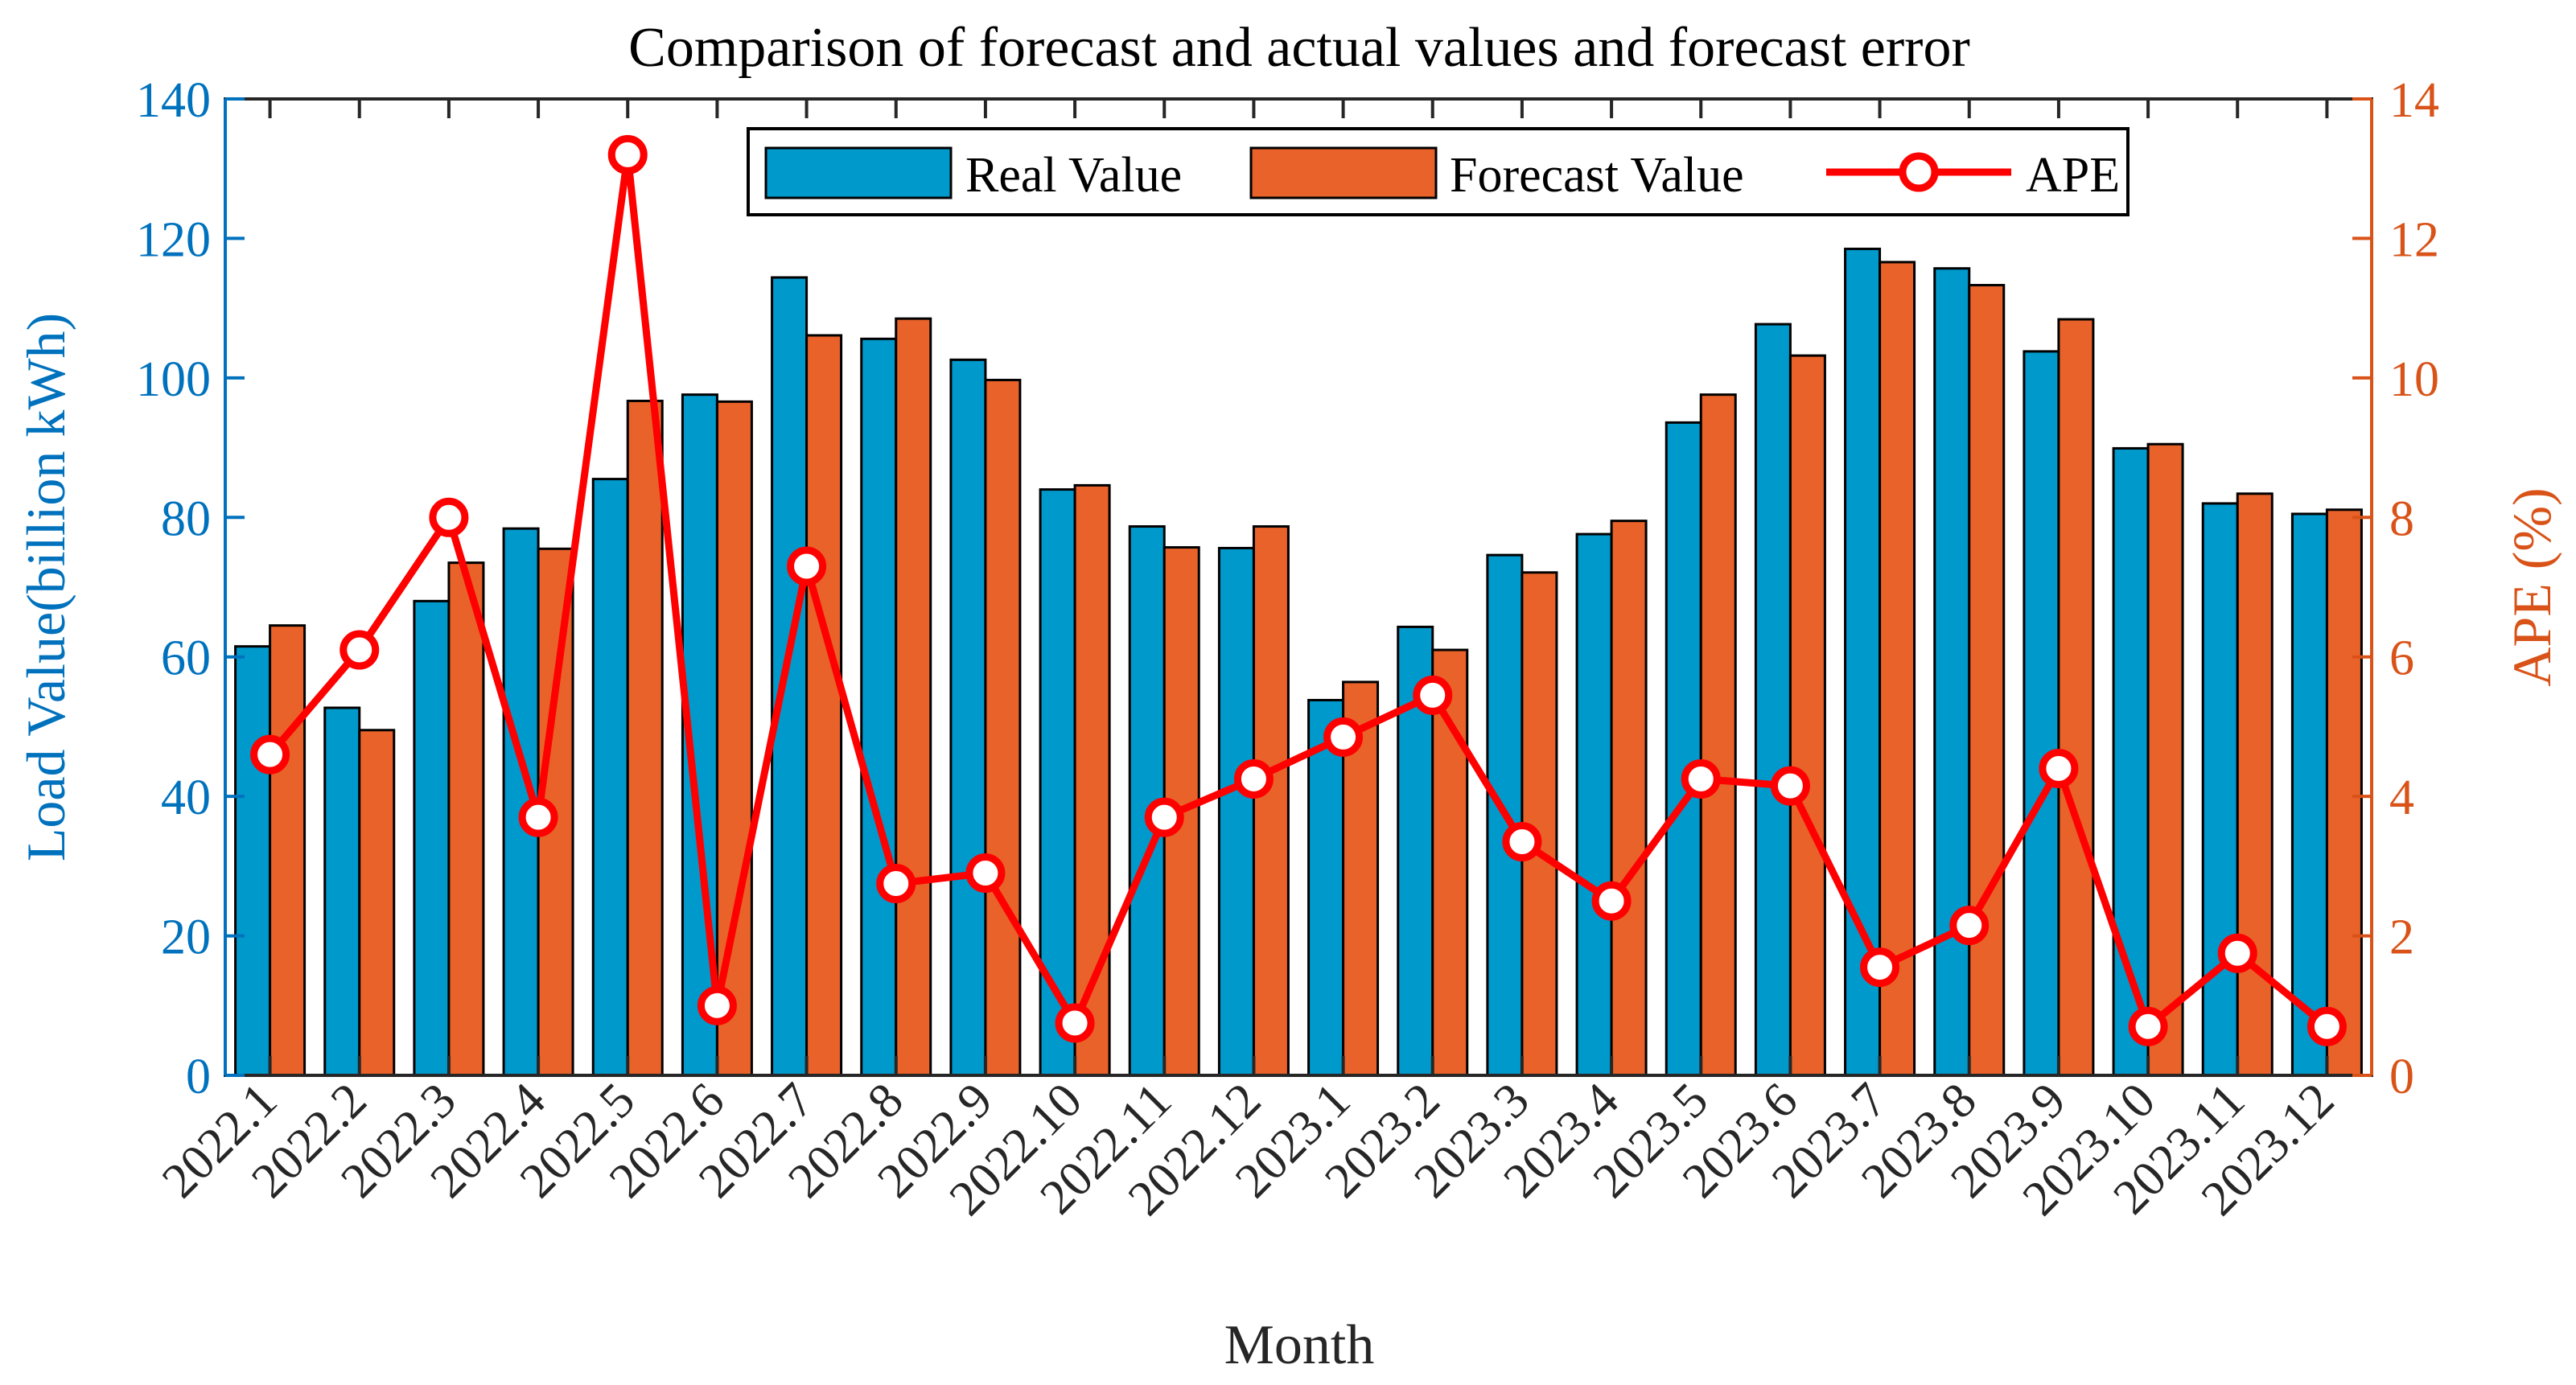 The width and height of the screenshot is (2576, 1385). Describe the element at coordinates (2401, 518) in the screenshot. I see `right-axis-tick-label: 8` at that location.